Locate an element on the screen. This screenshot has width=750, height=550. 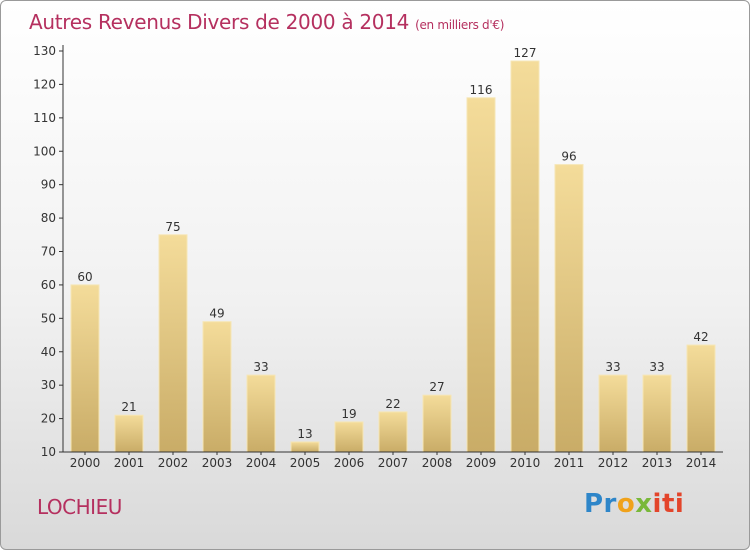
value-label: 22 is located at coordinates (392, 404).